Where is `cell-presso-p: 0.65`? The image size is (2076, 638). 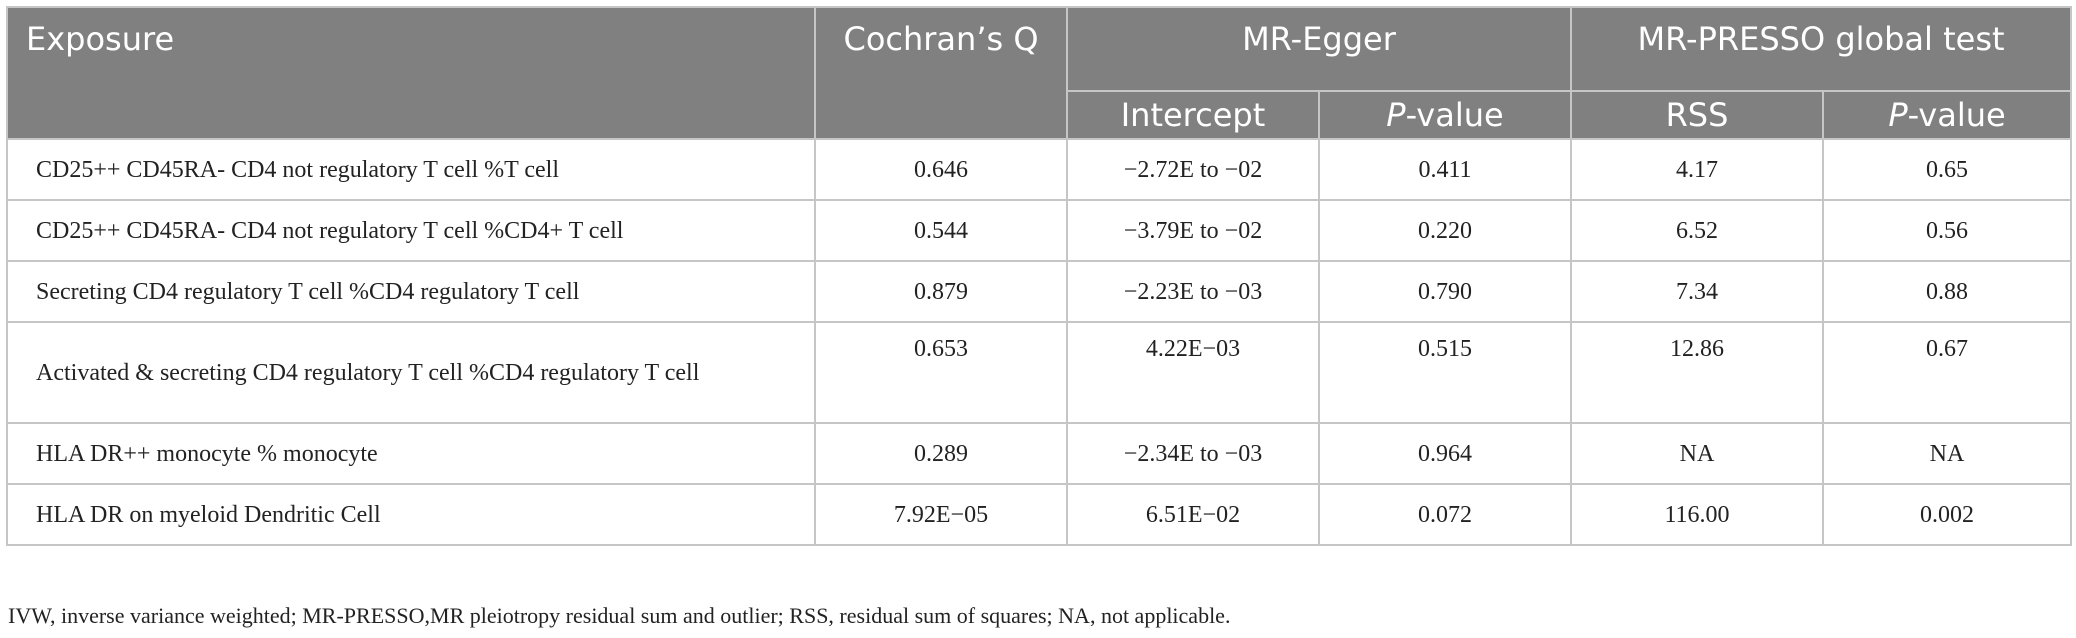 cell-presso-p: 0.65 is located at coordinates (1947, 169).